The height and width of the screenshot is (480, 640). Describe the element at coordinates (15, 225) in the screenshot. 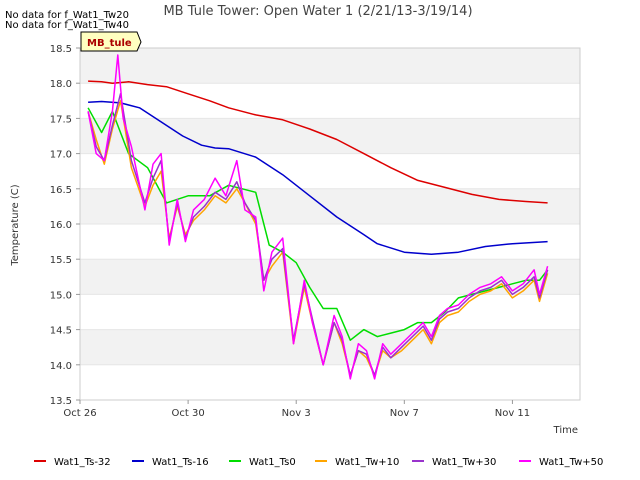

I see `y-axis-title: Temperature (C)` at that location.